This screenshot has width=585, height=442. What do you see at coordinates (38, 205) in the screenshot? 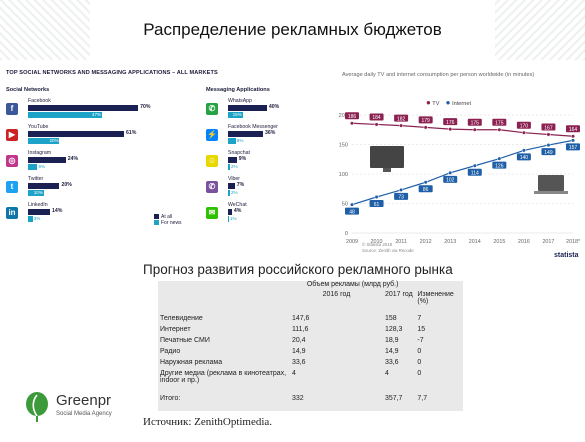
I see `app-name: LinkedIn` at bounding box center [38, 205].